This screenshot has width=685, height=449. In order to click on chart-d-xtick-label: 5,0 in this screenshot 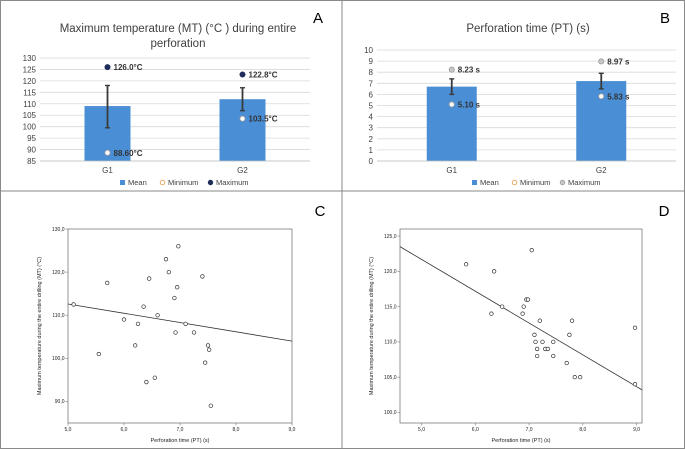, I will do `click(421, 430)`.